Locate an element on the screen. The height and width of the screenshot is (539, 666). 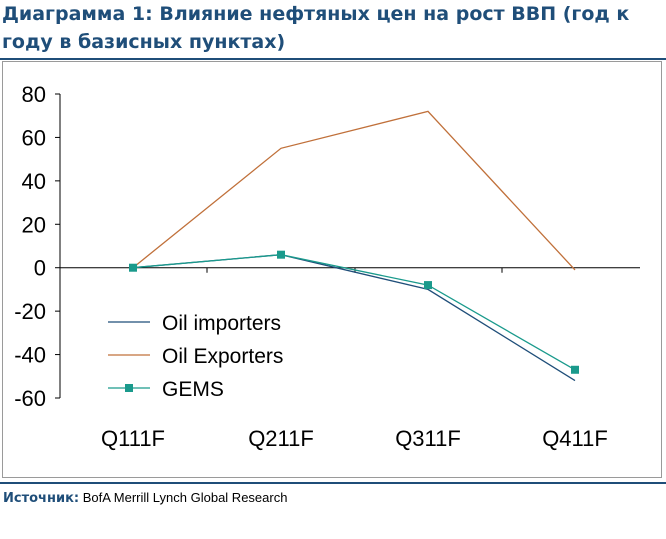
y-tick-label: 20 is located at coordinates (34, 224).